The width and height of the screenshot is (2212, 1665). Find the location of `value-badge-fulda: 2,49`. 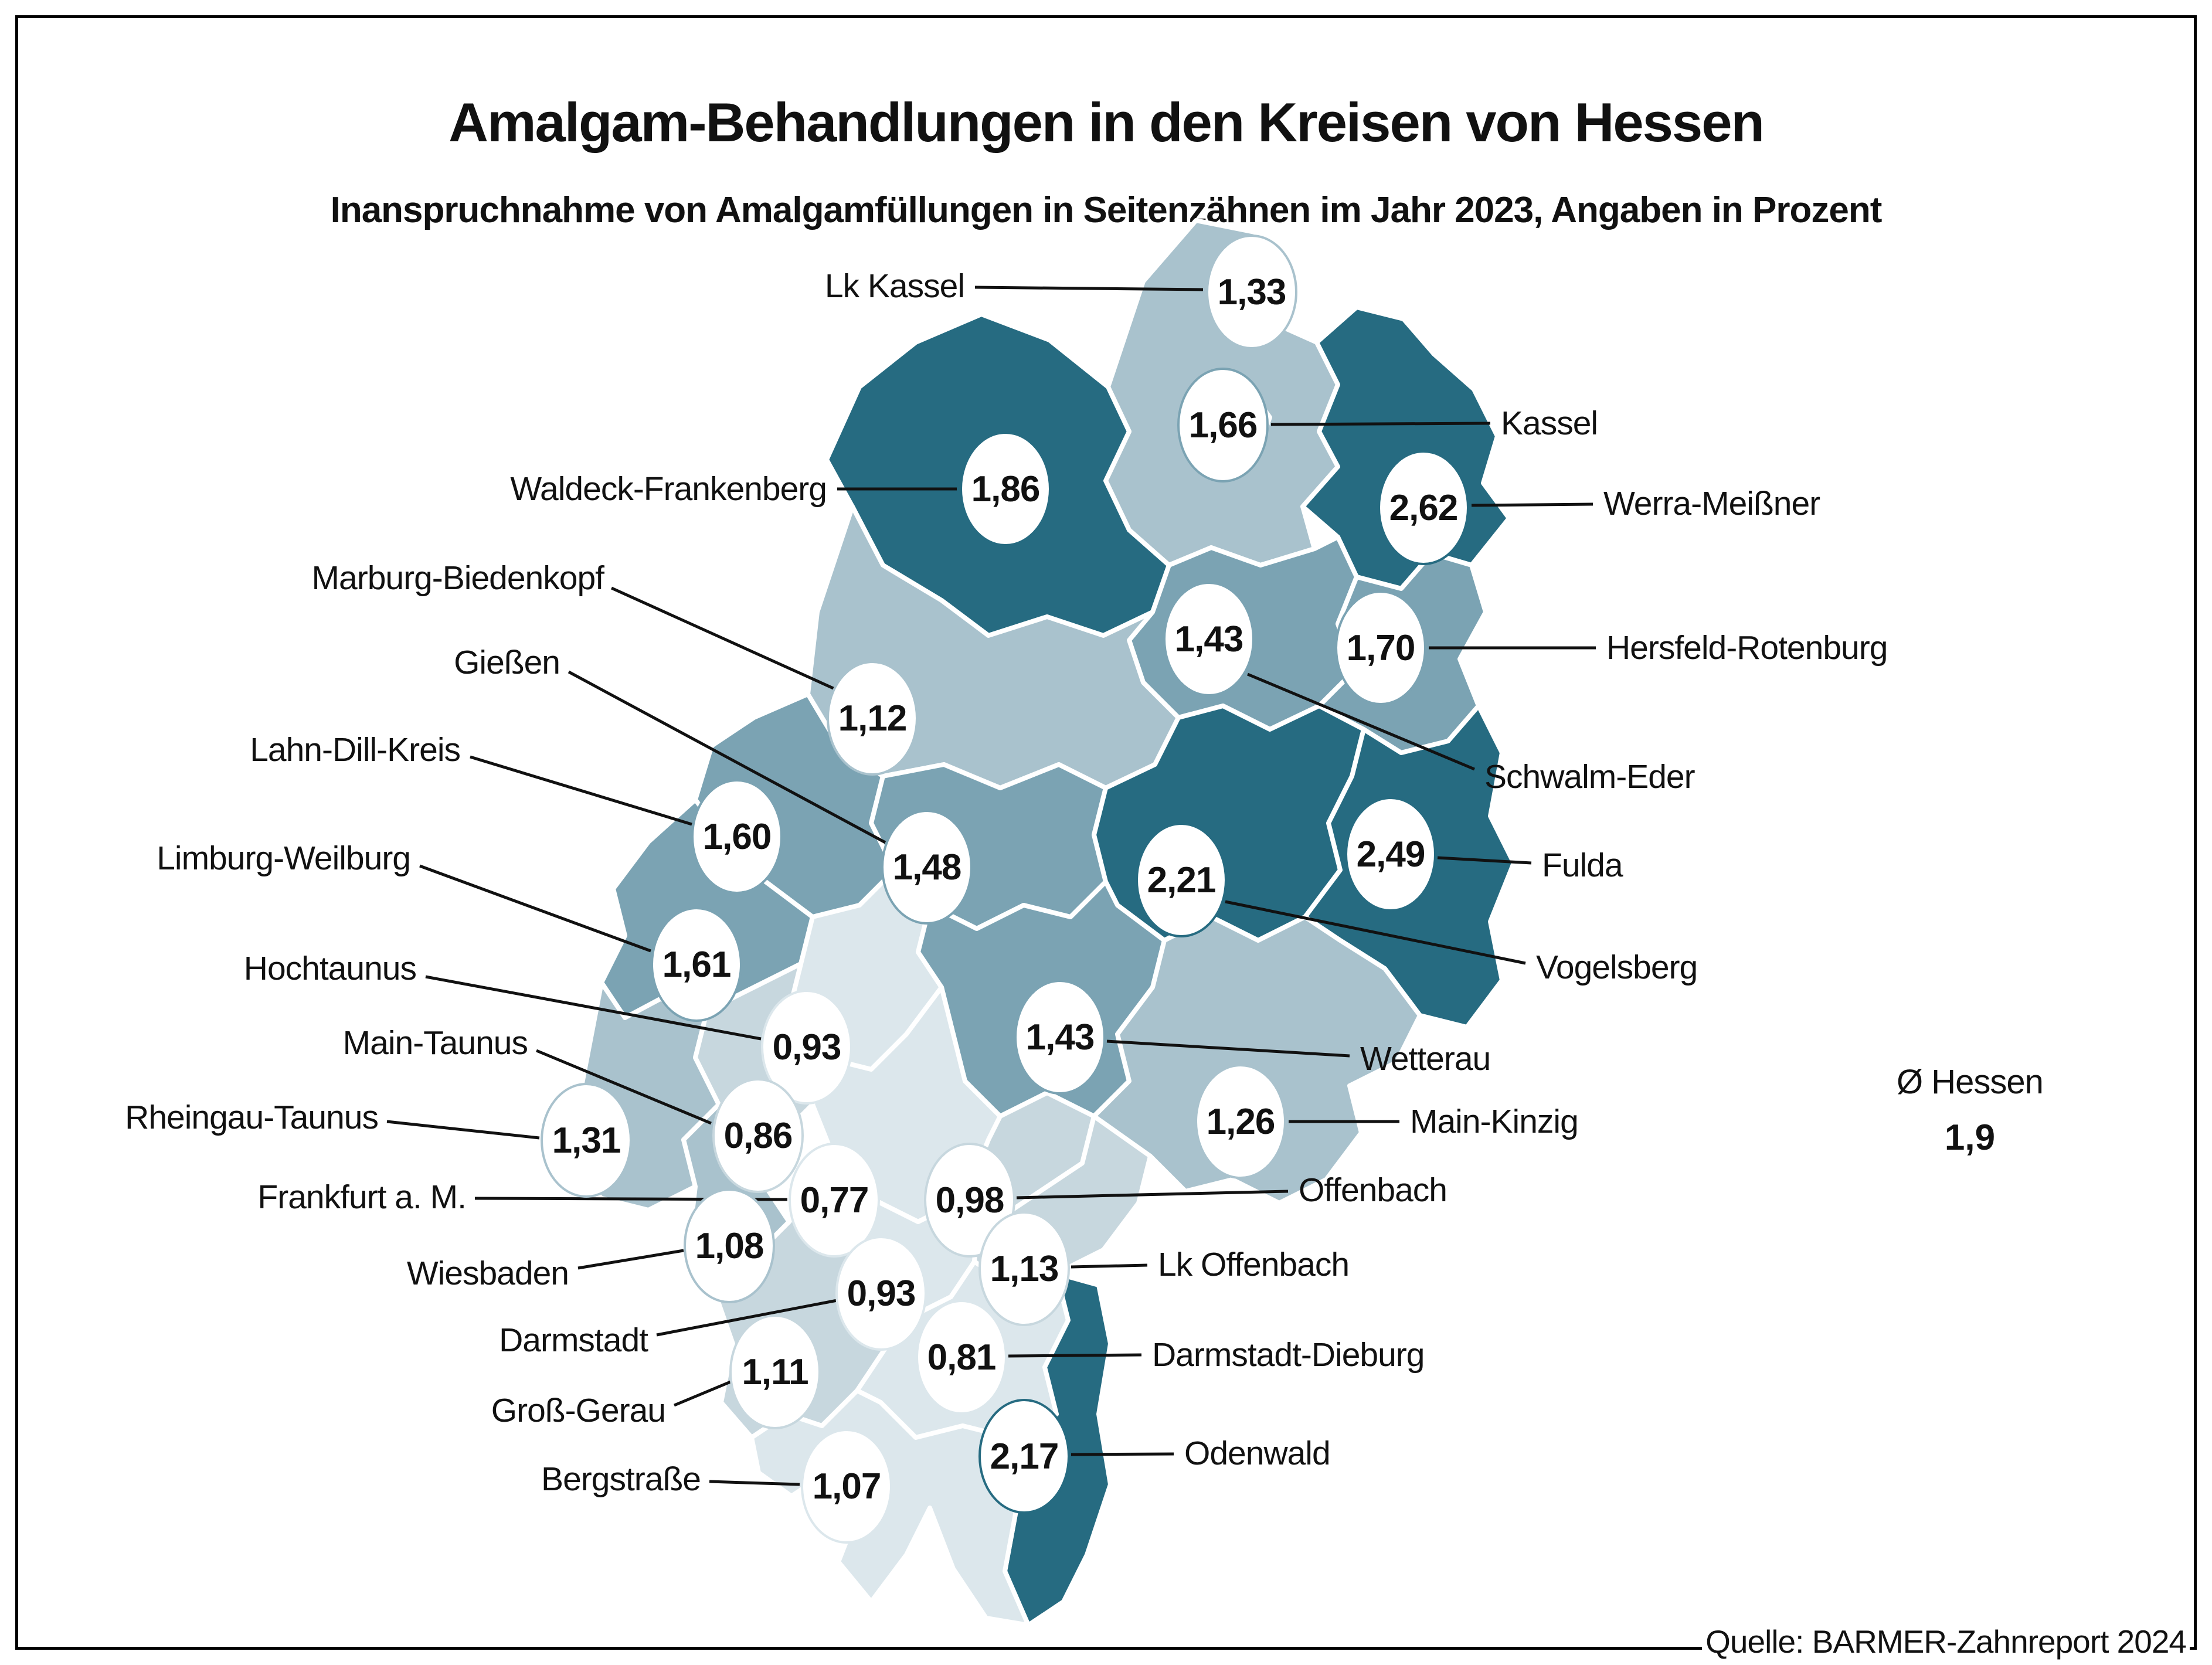

value-badge-fulda: 2,49 is located at coordinates (1391, 855).